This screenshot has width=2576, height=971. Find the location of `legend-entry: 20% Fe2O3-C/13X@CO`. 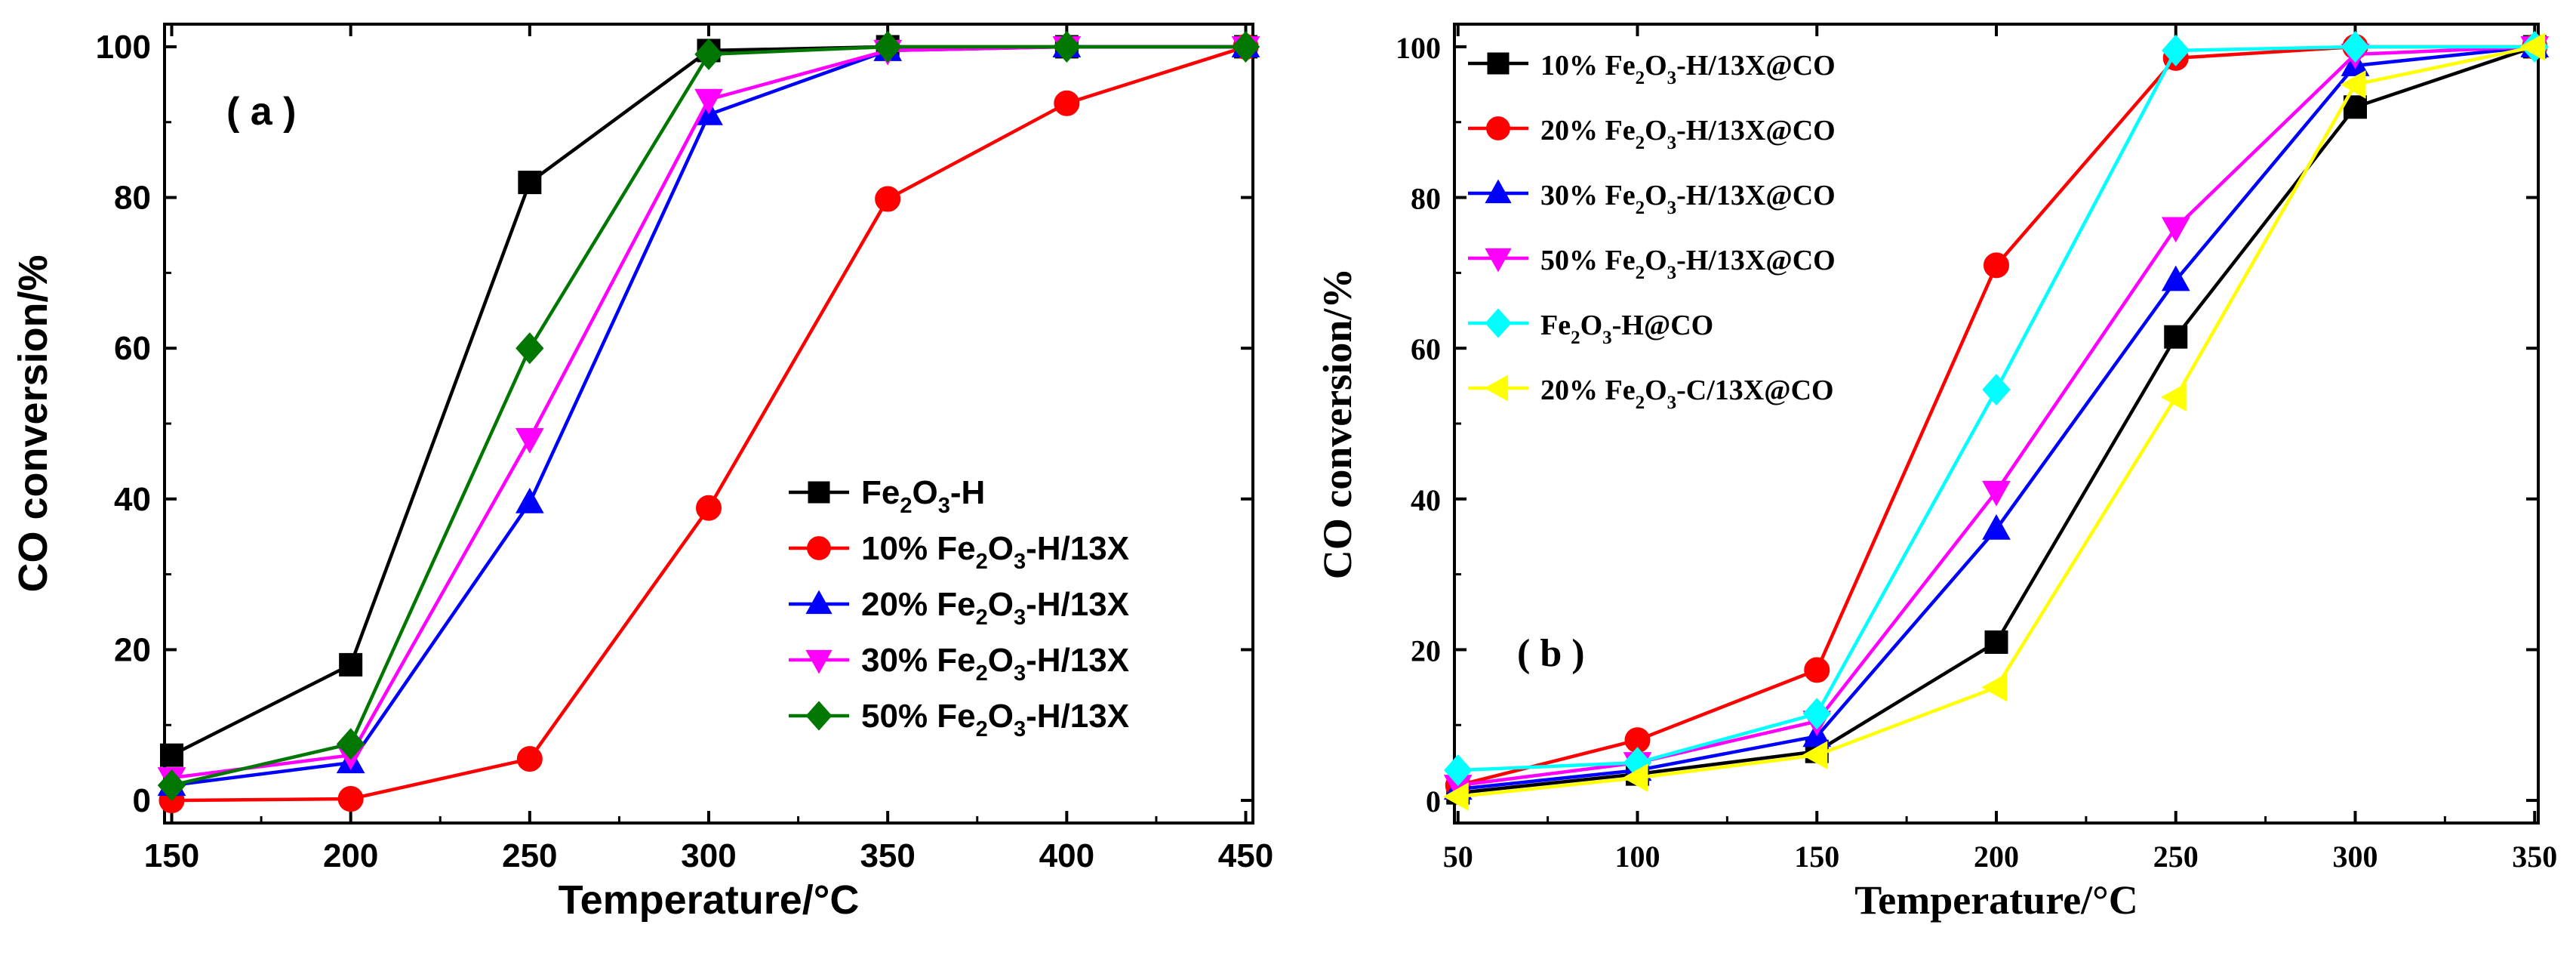

legend-entry: 20% Fe2O3-C/13X@CO is located at coordinates (1687, 394).